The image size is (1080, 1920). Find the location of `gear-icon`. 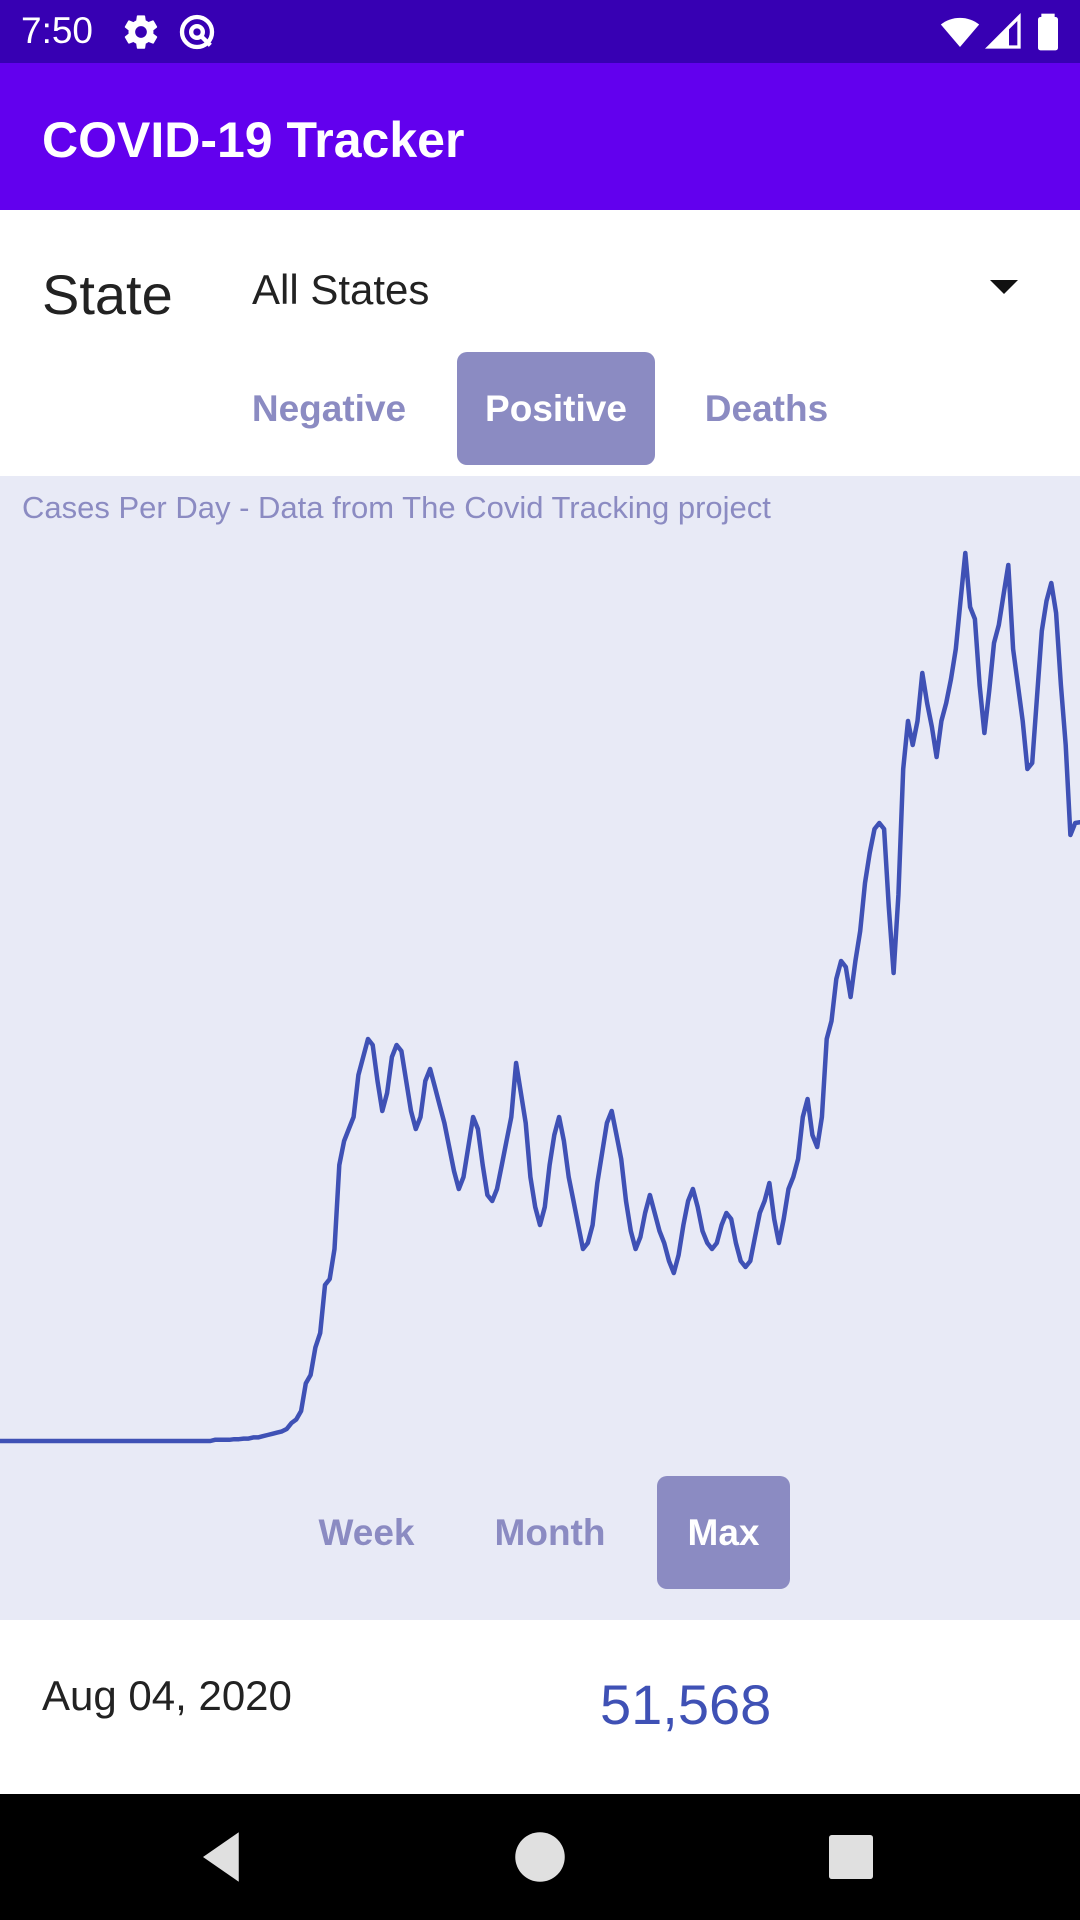

gear-icon is located at coordinates (141, 32).